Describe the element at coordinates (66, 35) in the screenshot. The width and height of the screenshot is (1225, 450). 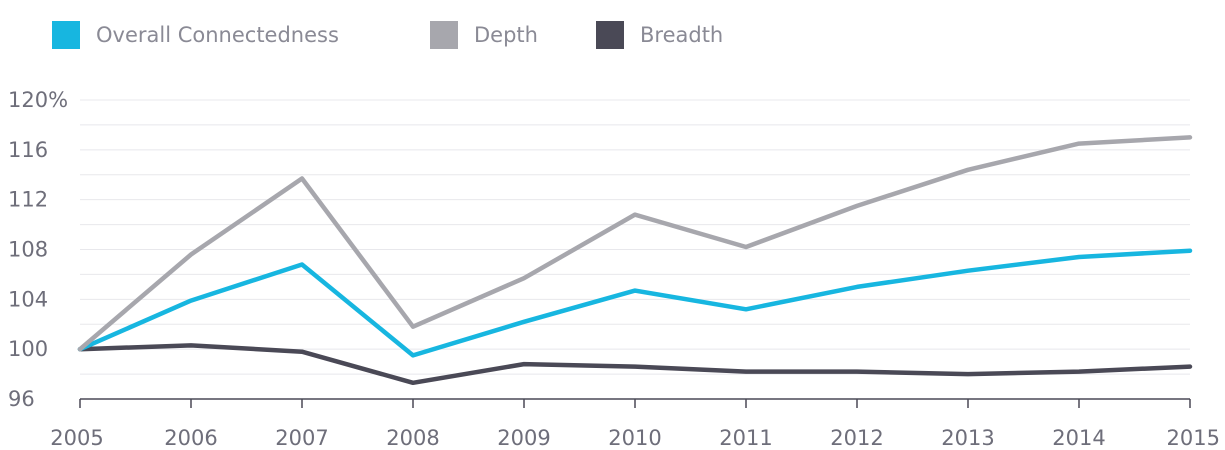
I see `legend-swatch-overall-connectedness` at that location.